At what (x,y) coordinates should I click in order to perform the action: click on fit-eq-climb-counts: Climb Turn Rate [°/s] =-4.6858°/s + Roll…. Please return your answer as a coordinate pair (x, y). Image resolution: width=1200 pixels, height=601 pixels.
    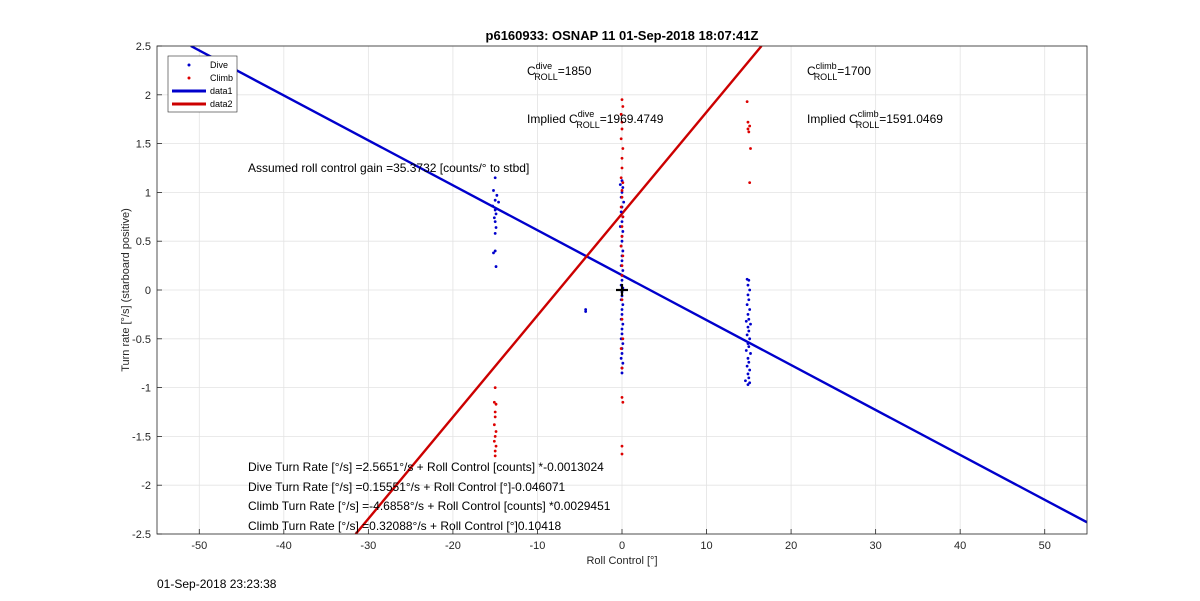
    Looking at the image, I should click on (429, 506).